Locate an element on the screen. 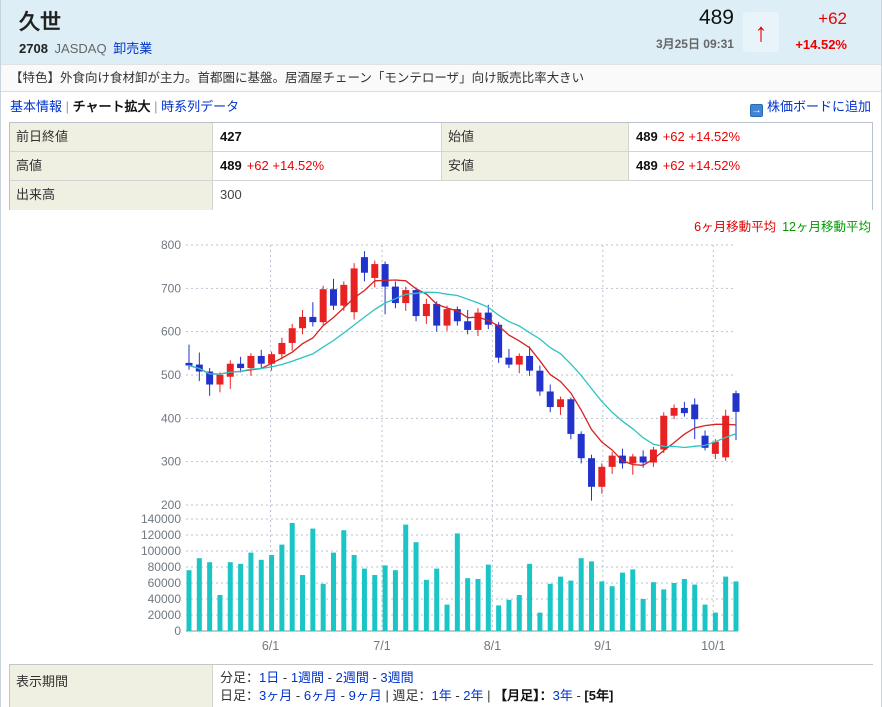  svg-text: 6/1 is located at coordinates (270, 646).